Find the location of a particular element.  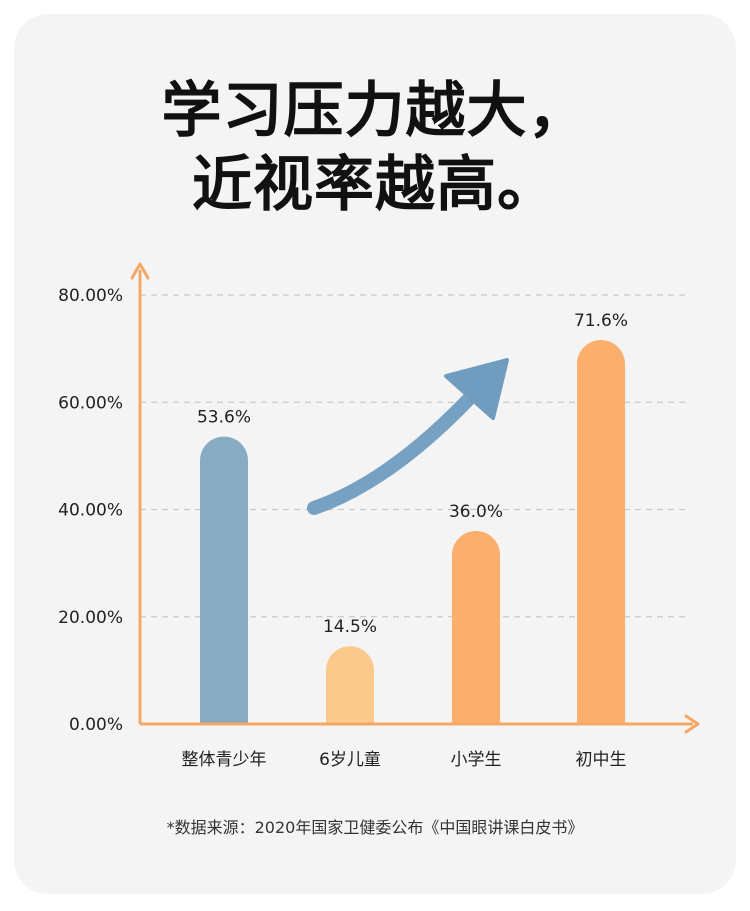

x-tick-label: 初中生 is located at coordinates (601, 760).